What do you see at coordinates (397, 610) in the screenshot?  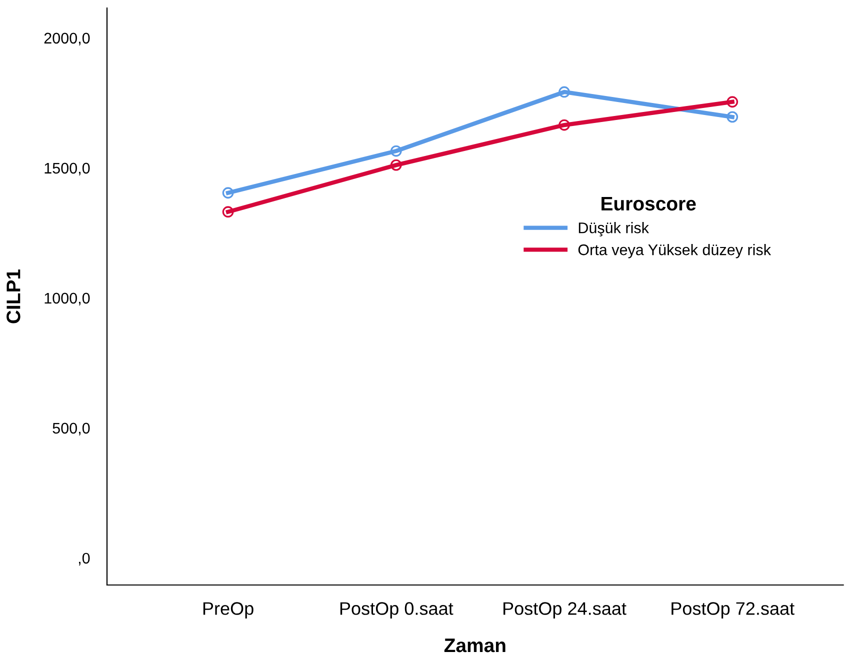 I see `x-tick-label: PostOp 0.saat` at bounding box center [397, 610].